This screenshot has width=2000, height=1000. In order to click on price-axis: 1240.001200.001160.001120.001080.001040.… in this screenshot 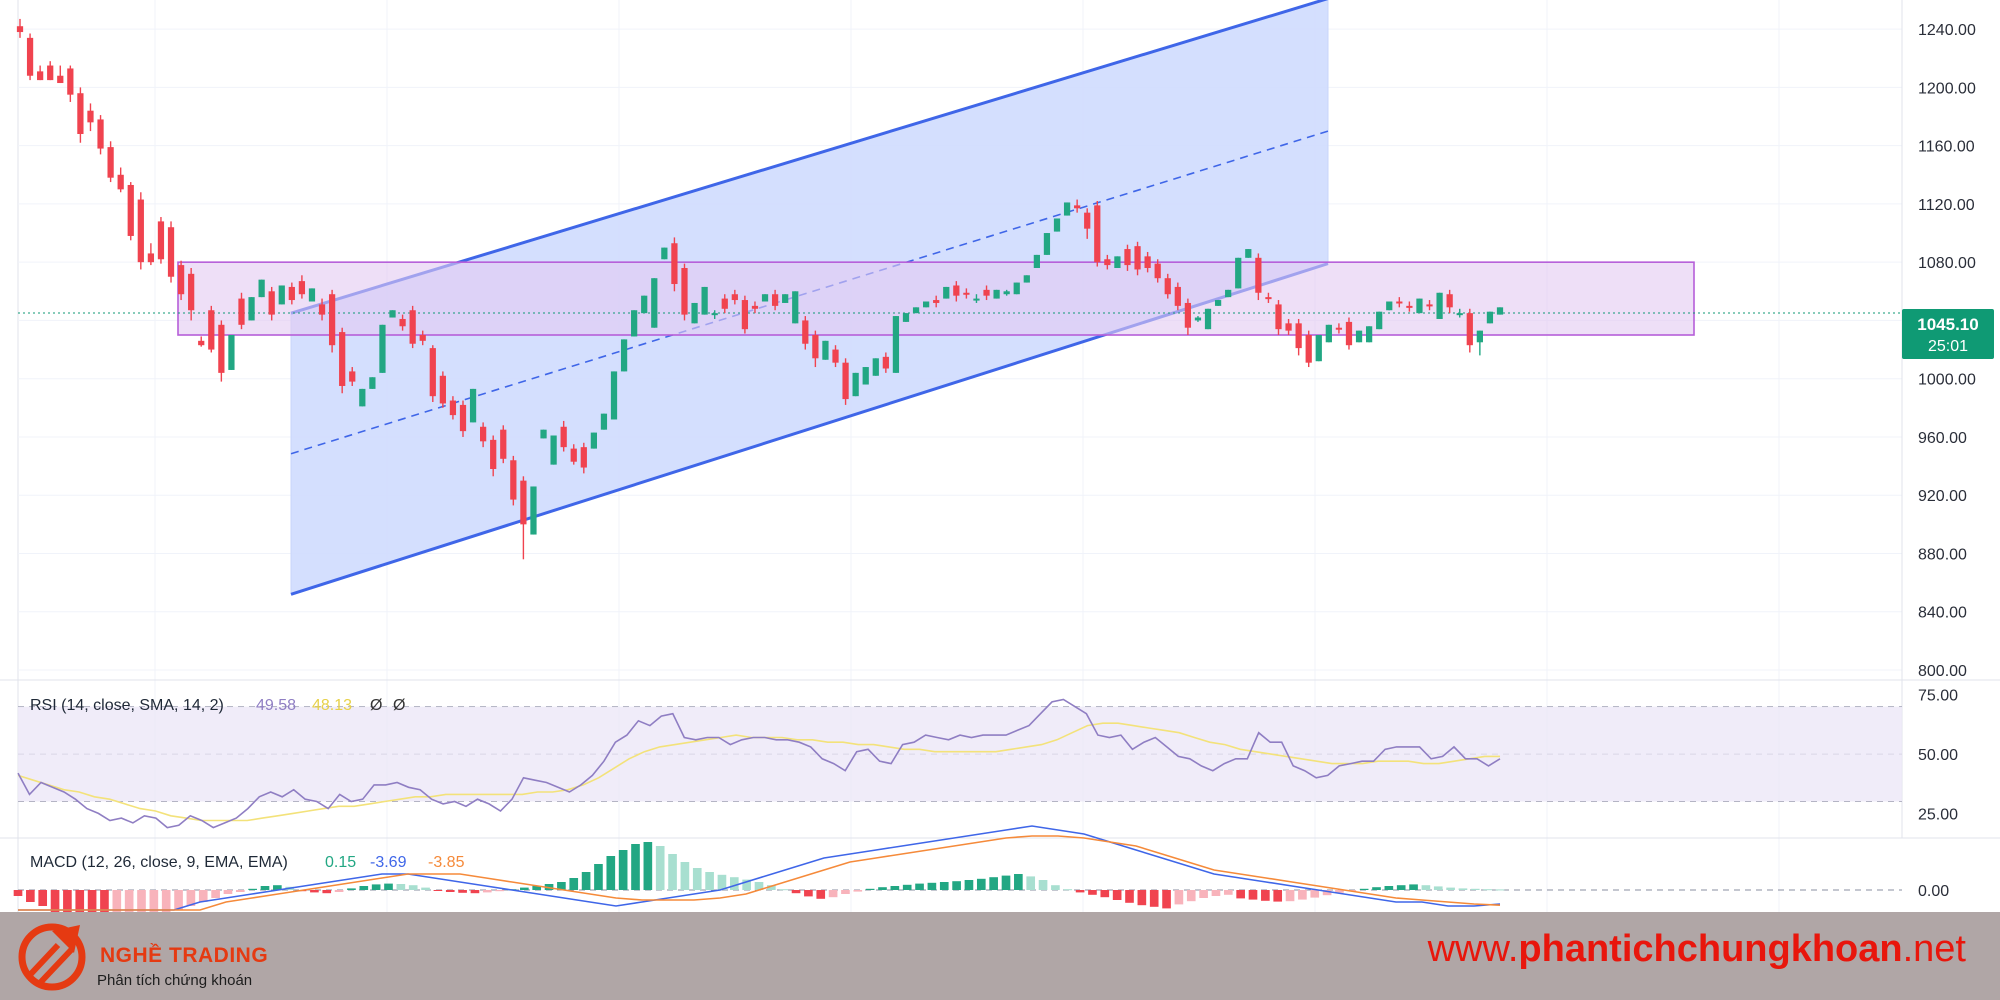, I will do `click(1950, 419)`.